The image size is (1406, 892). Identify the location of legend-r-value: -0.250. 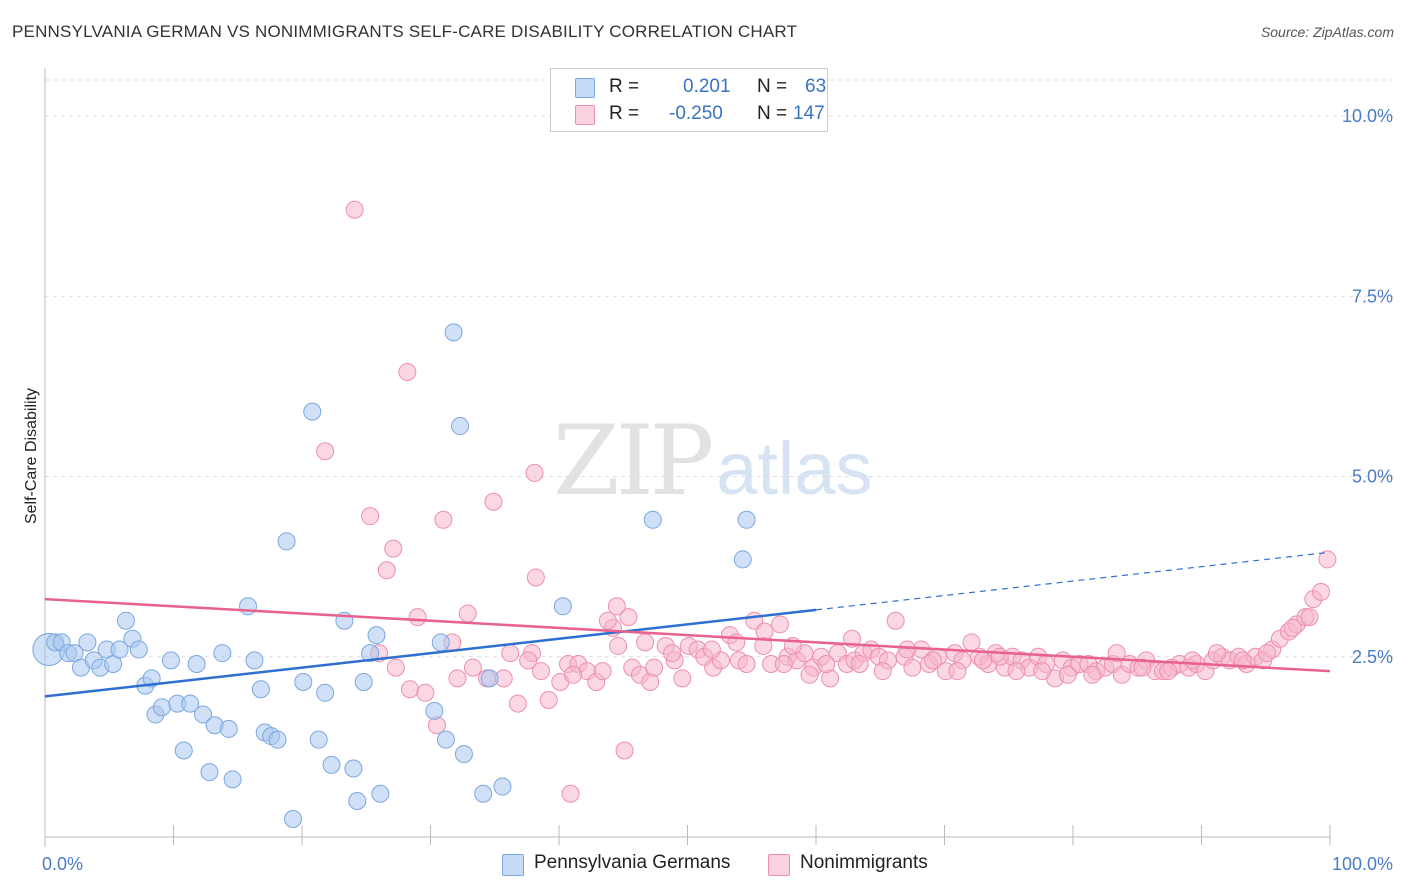
(696, 113).